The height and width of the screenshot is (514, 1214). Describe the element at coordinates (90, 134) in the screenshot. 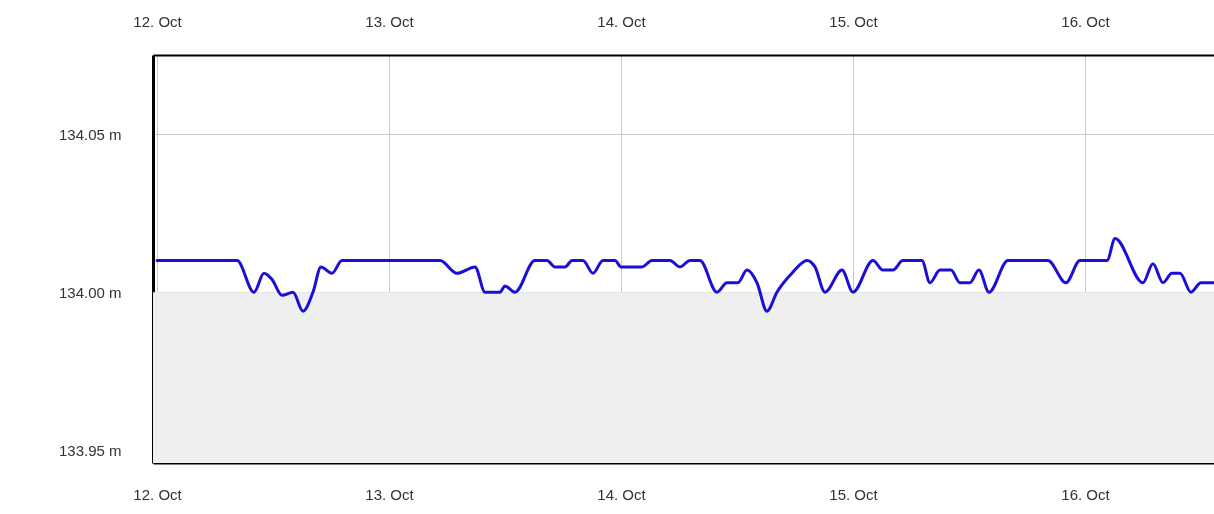

I see `y-tick-label: 134.05 m` at that location.